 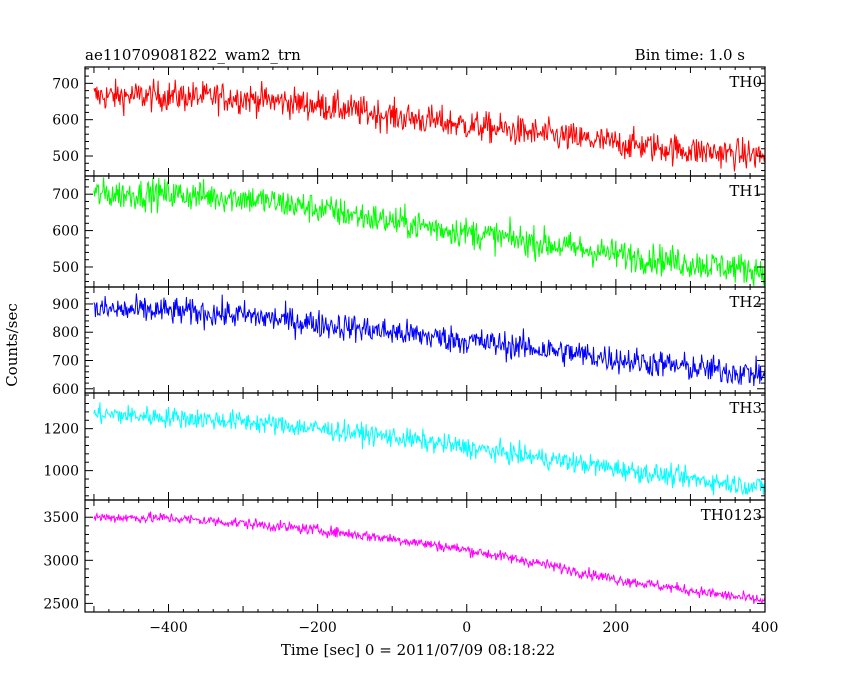 What do you see at coordinates (61, 430) in the screenshot?
I see `y-tick-label: 1200` at bounding box center [61, 430].